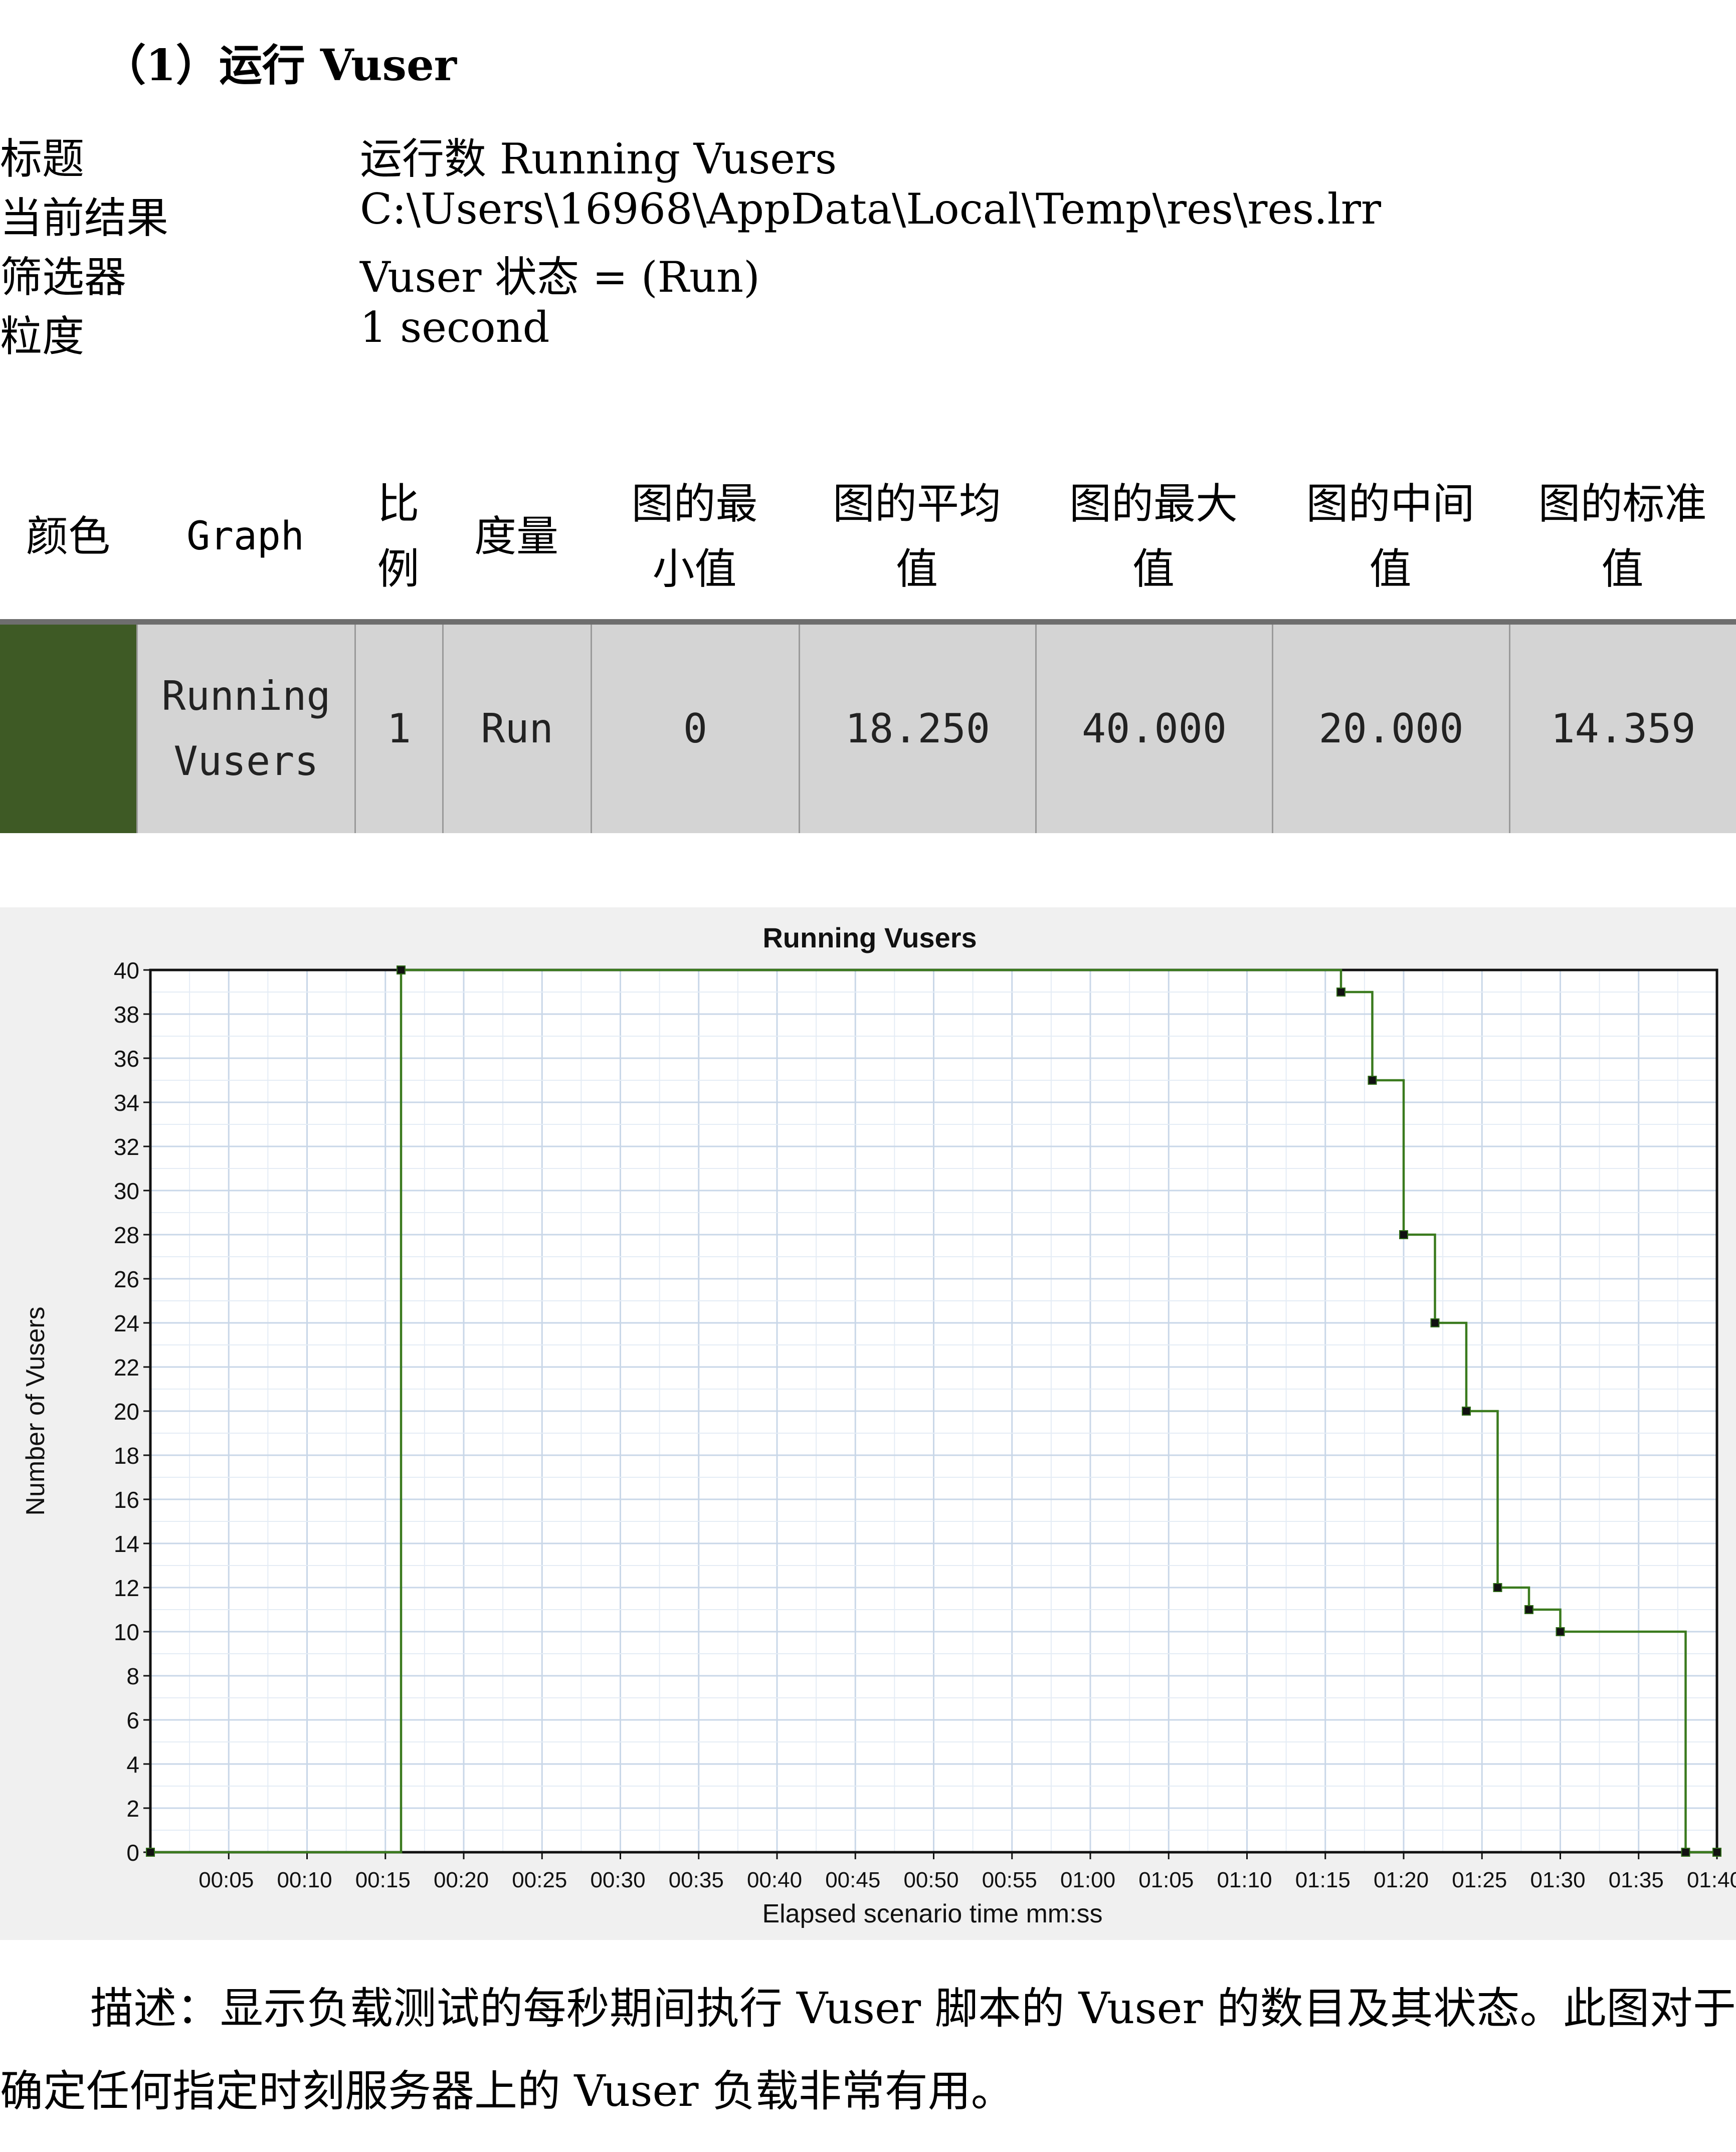 This screenshot has width=1736, height=2152. What do you see at coordinates (68, 729) in the screenshot?
I see `color-swatch` at bounding box center [68, 729].